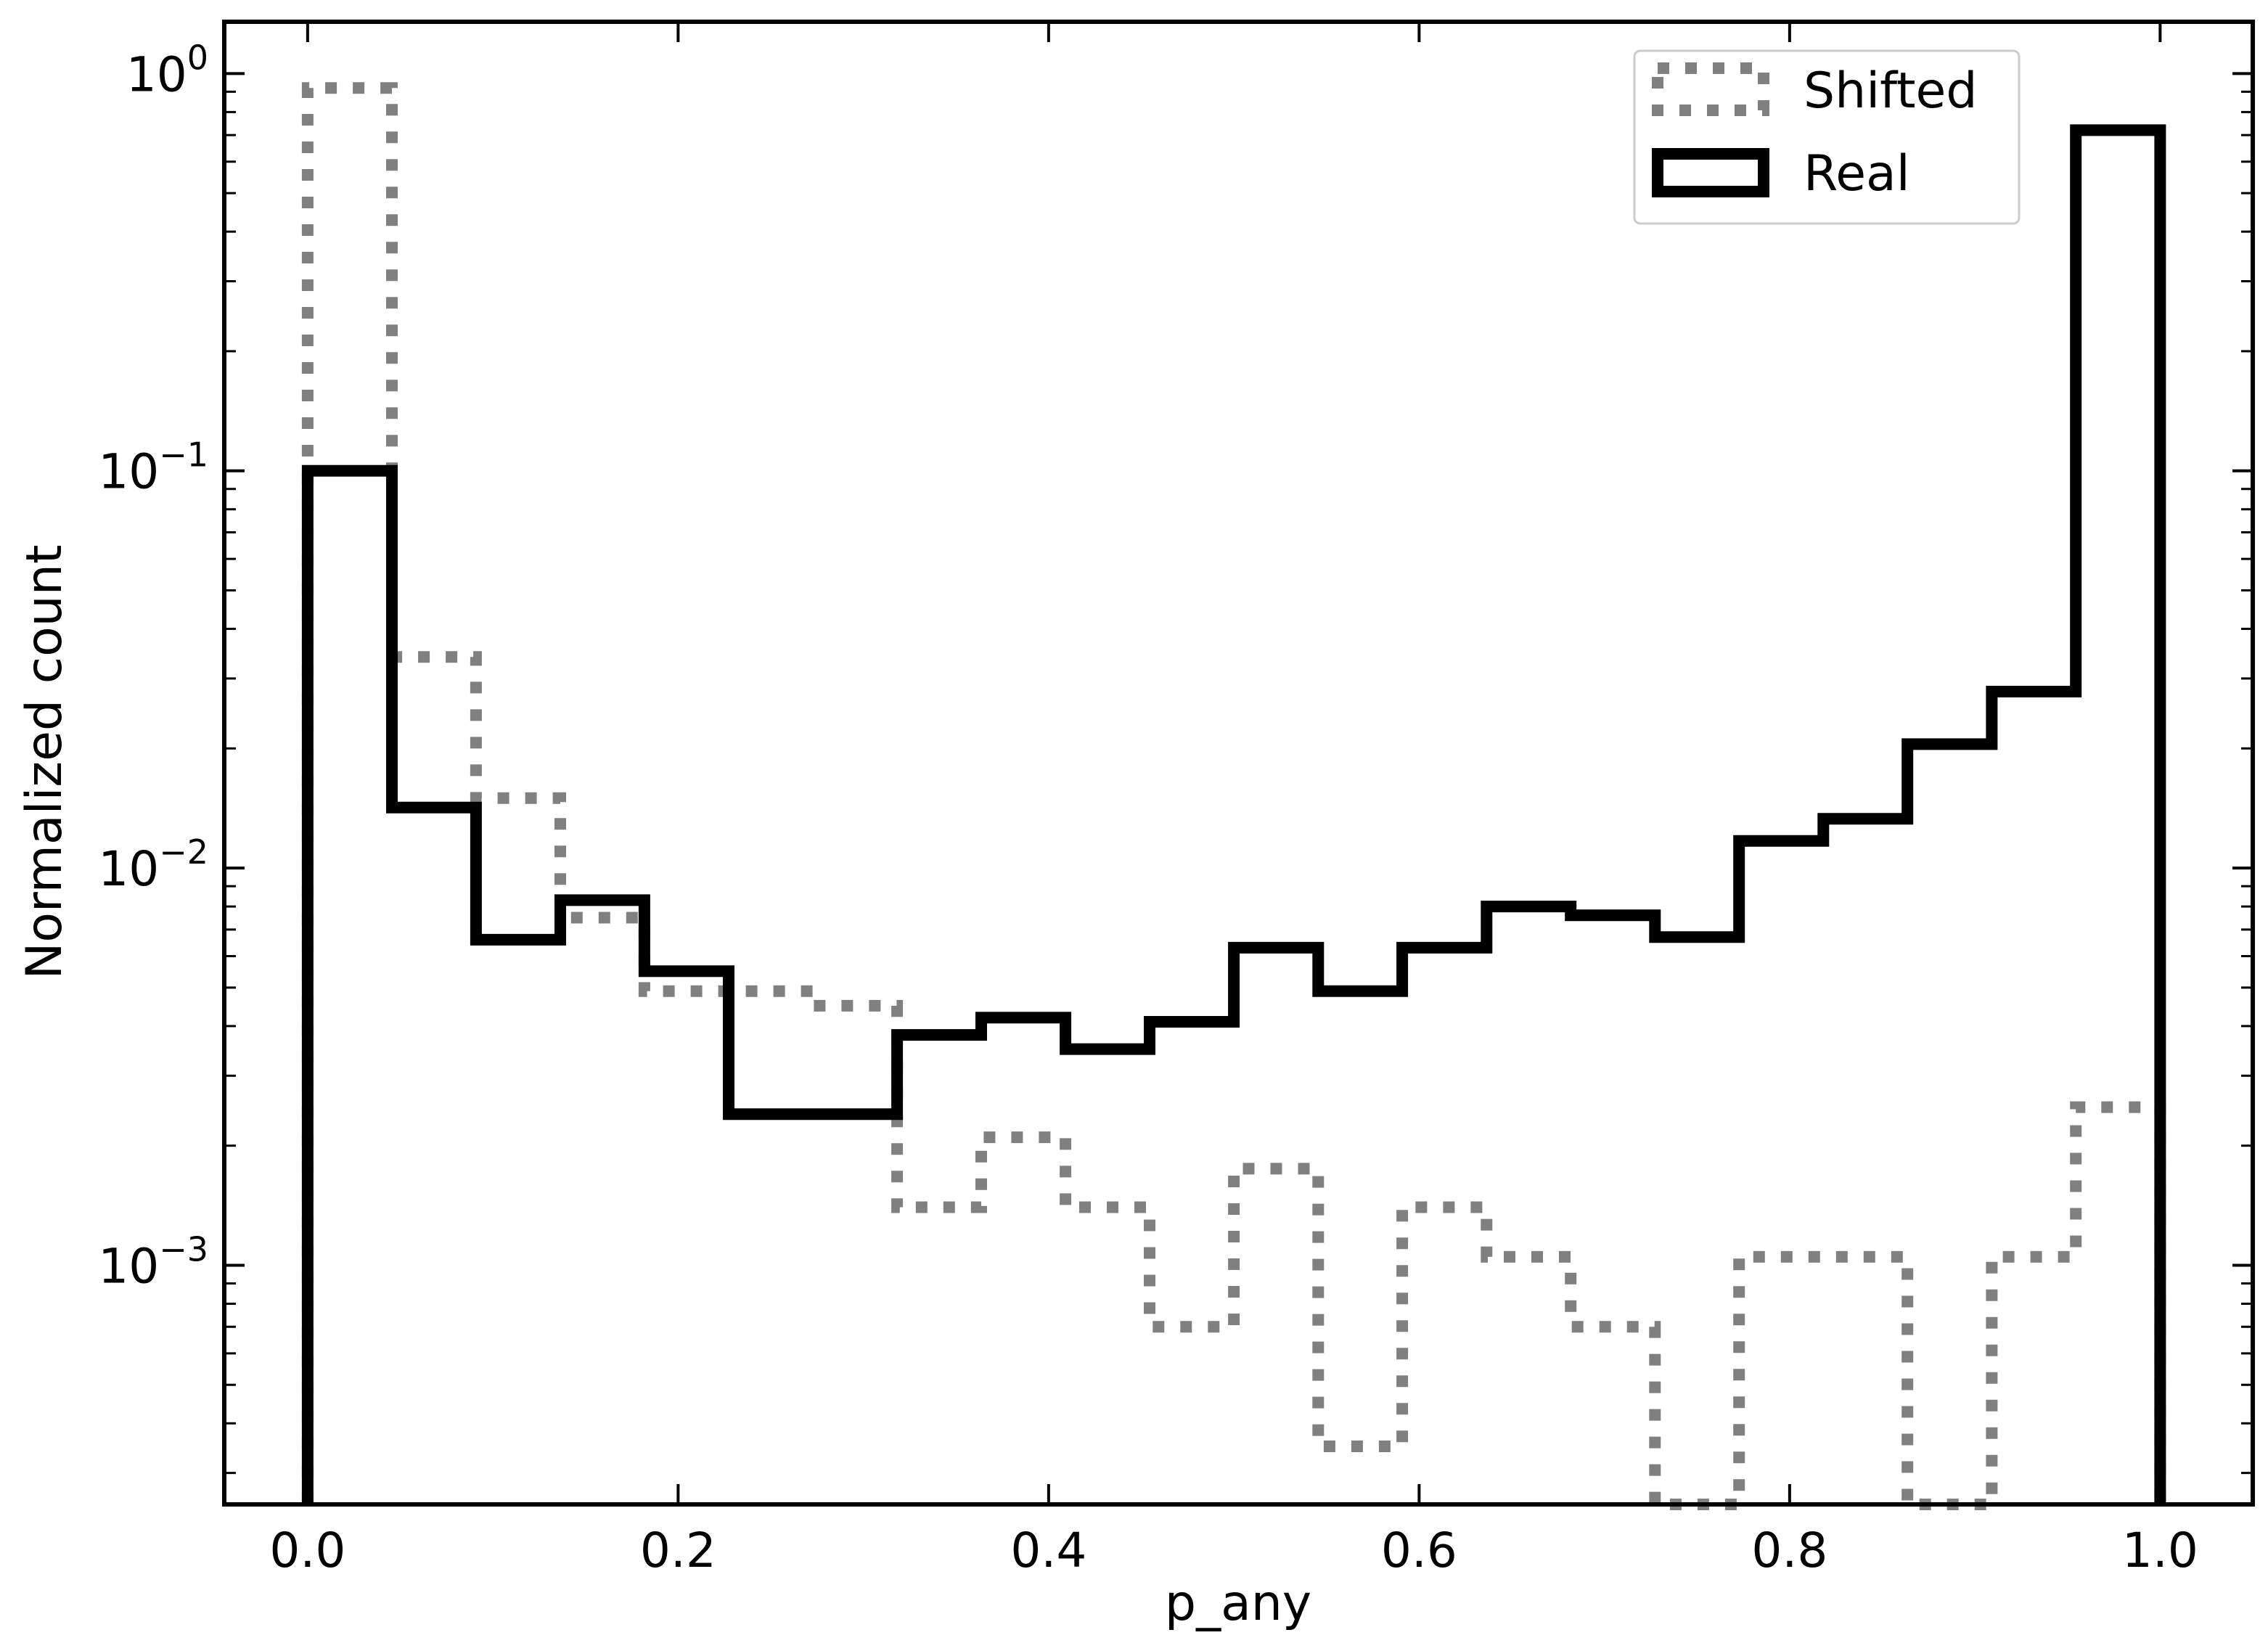  What do you see at coordinates (1238, 1603) in the screenshot?
I see `x-axis-label: p_any` at bounding box center [1238, 1603].